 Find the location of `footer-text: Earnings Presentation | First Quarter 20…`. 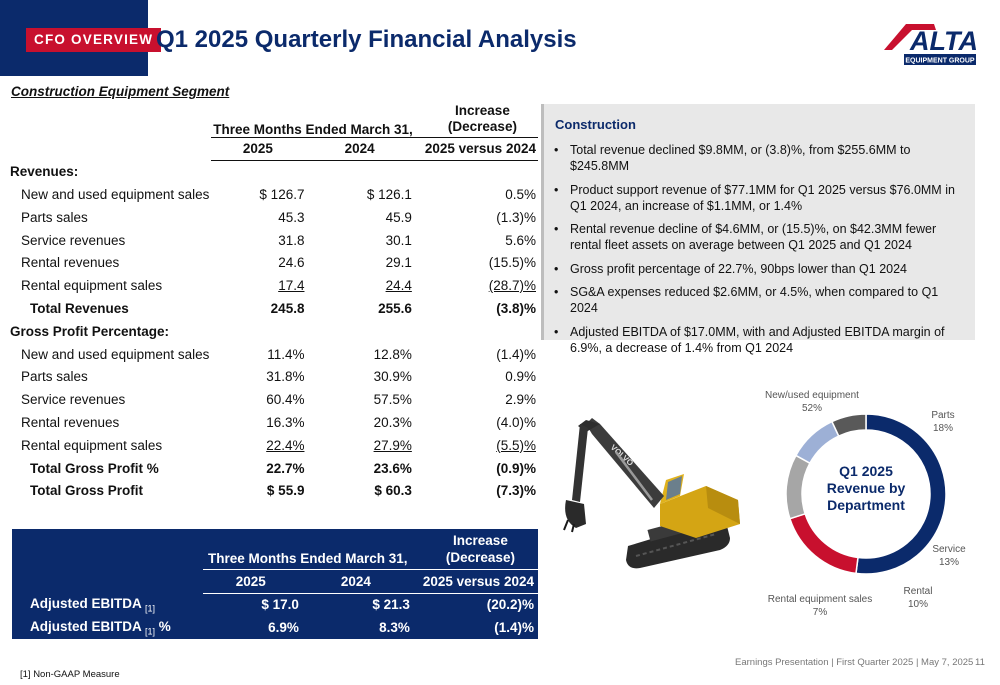

footer-text: Earnings Presentation | First Quarter 20… is located at coordinates (854, 662).